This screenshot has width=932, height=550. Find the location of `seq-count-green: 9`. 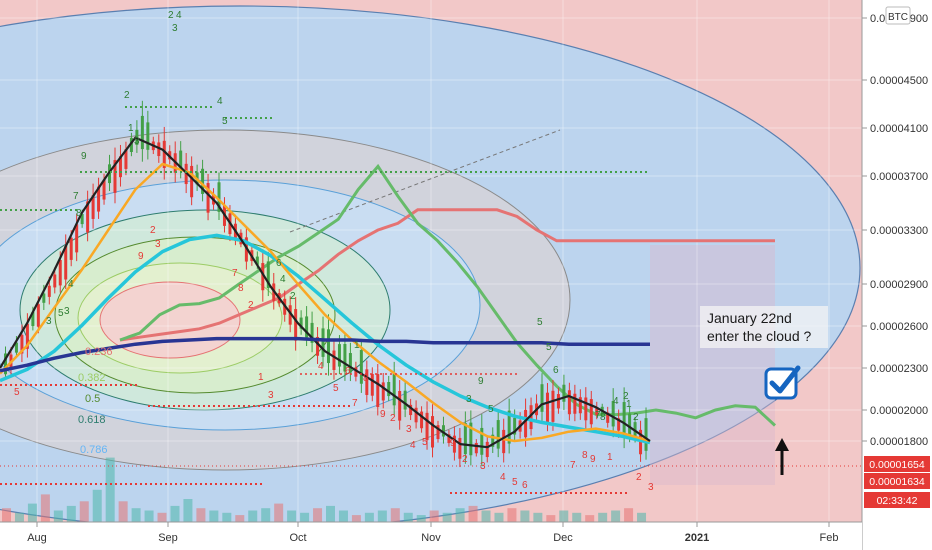

seq-count-green: 9 is located at coordinates (84, 156).